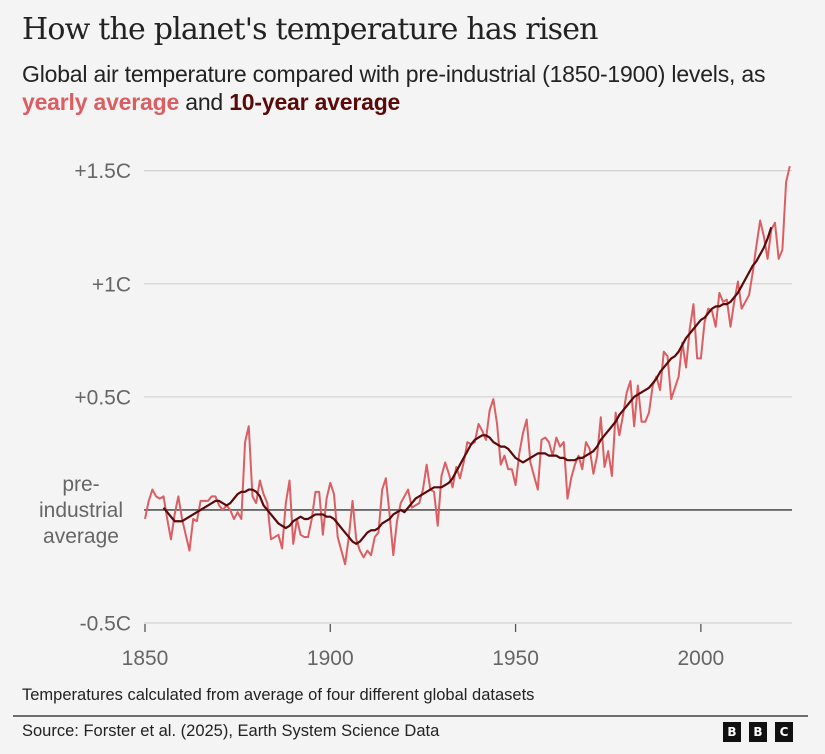 Image resolution: width=825 pixels, height=754 pixels. I want to click on chart-title: How the planet's temperature has risen, so click(310, 29).